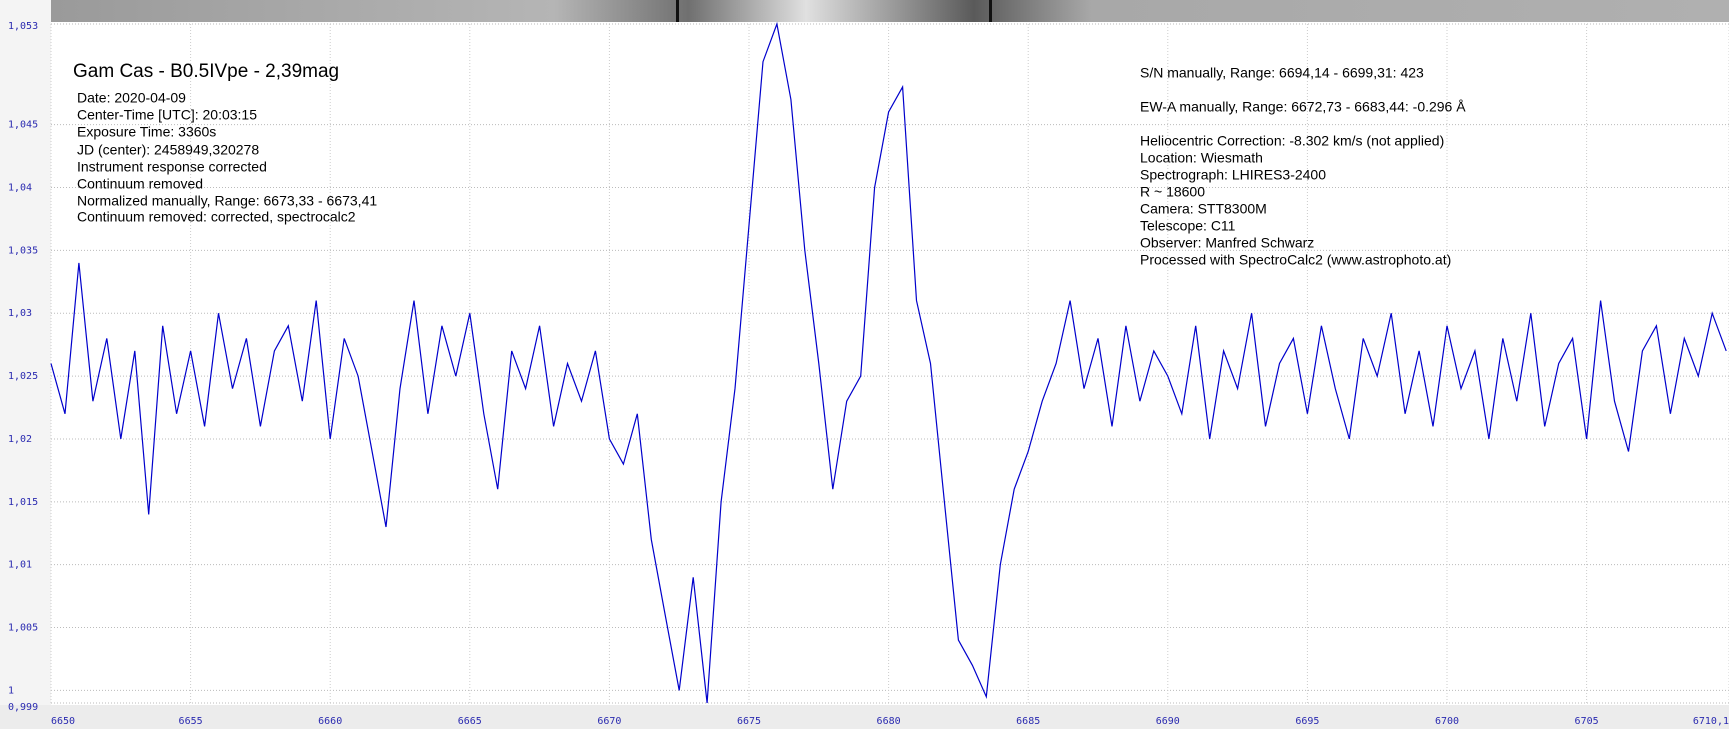 Image resolution: width=1729 pixels, height=734 pixels. Describe the element at coordinates (167, 115) in the screenshot. I see `annotation: Center-Time [UTC]: 20:03:15` at that location.